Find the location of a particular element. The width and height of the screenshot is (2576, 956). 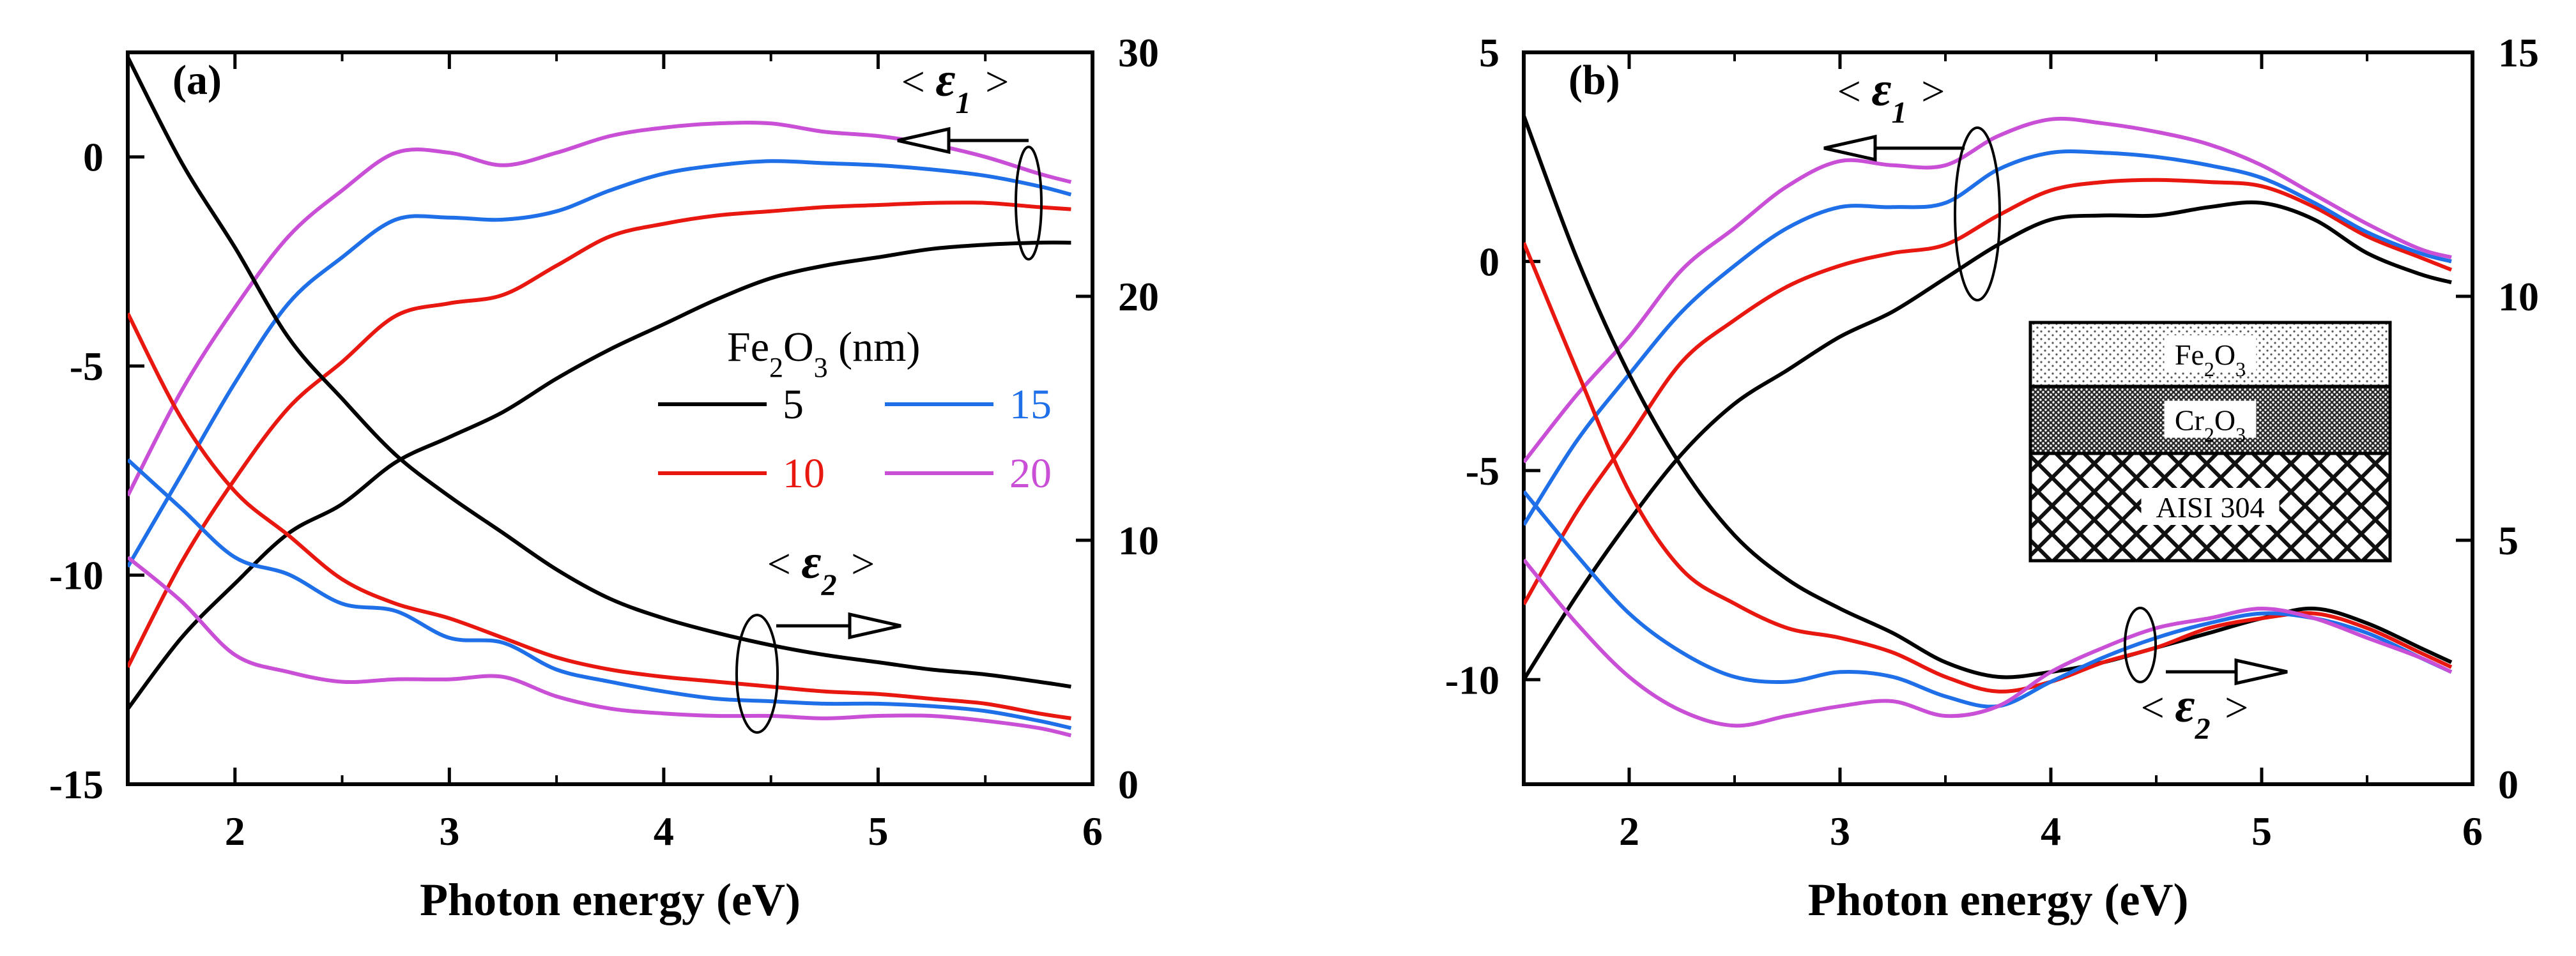

series-line-15nm-eps2 is located at coordinates (600, 594).